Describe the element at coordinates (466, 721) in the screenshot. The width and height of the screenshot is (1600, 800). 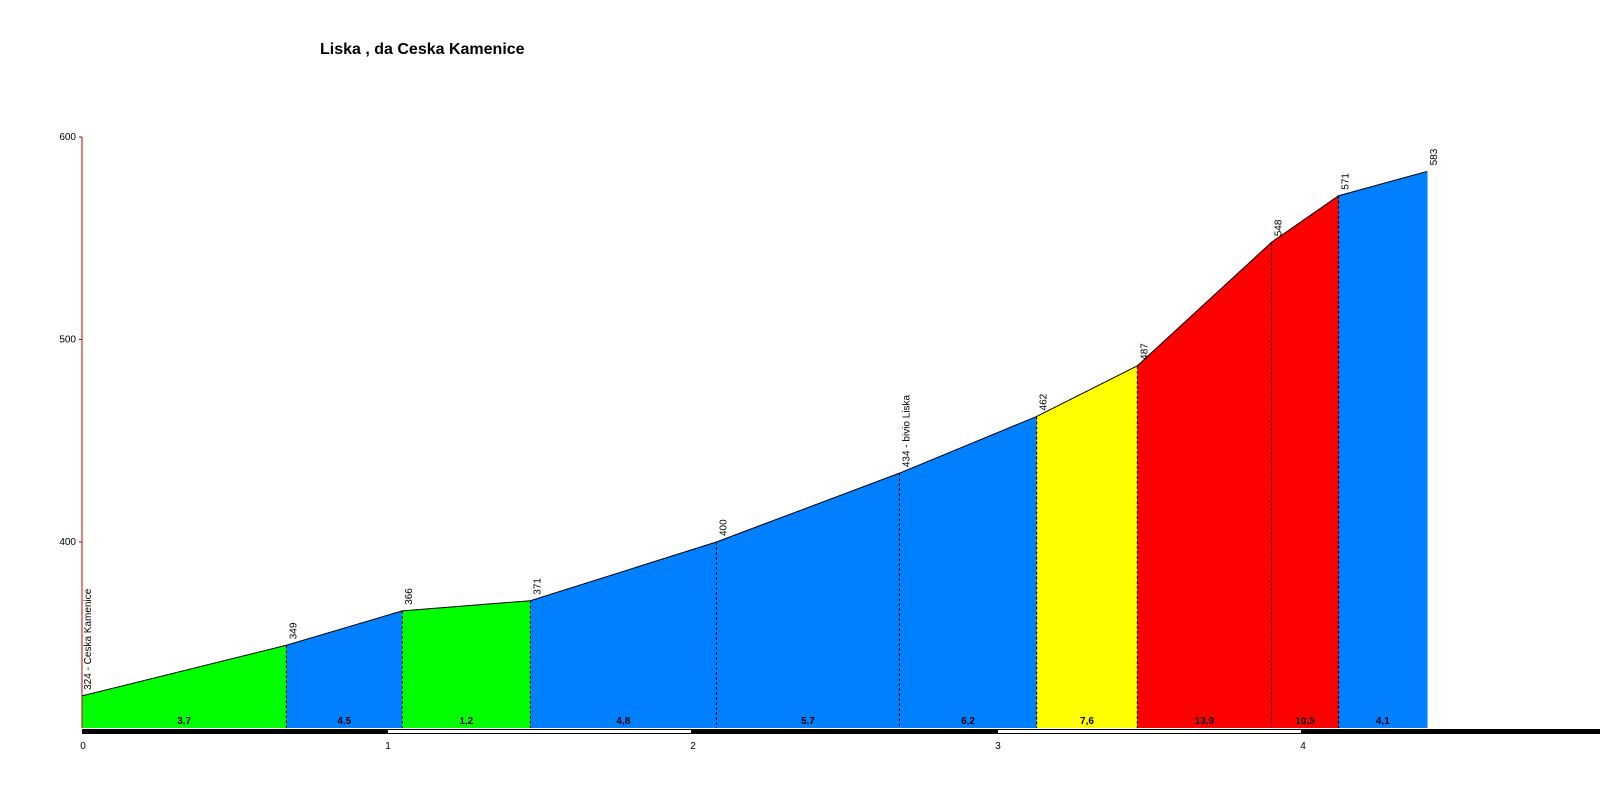
I see `gradient-label: 1,2` at that location.